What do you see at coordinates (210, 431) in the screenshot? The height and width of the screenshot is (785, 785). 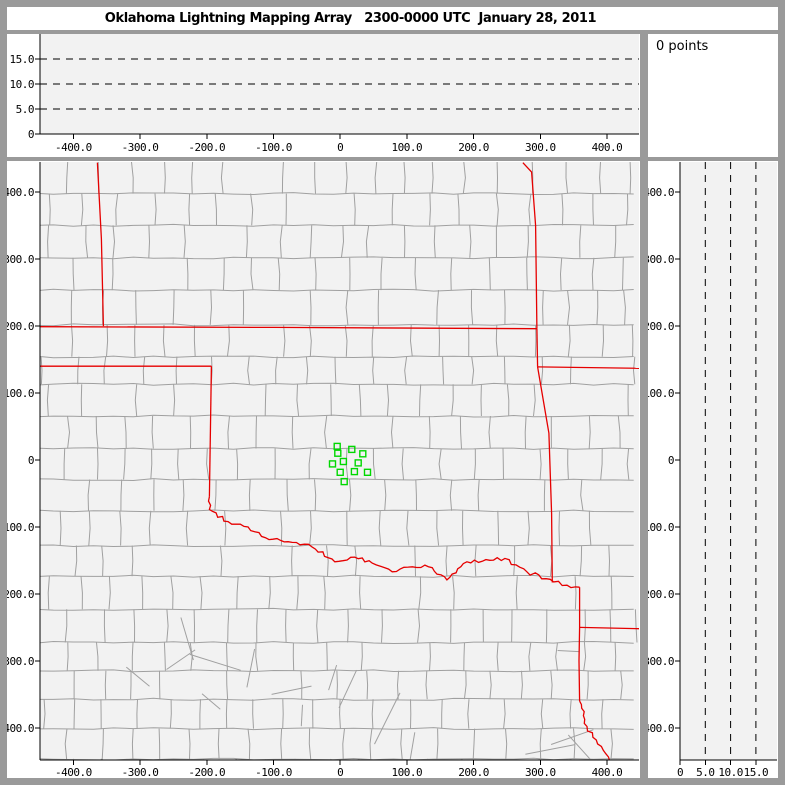 I see `state-border-texas-oklahoma-100W` at bounding box center [210, 431].